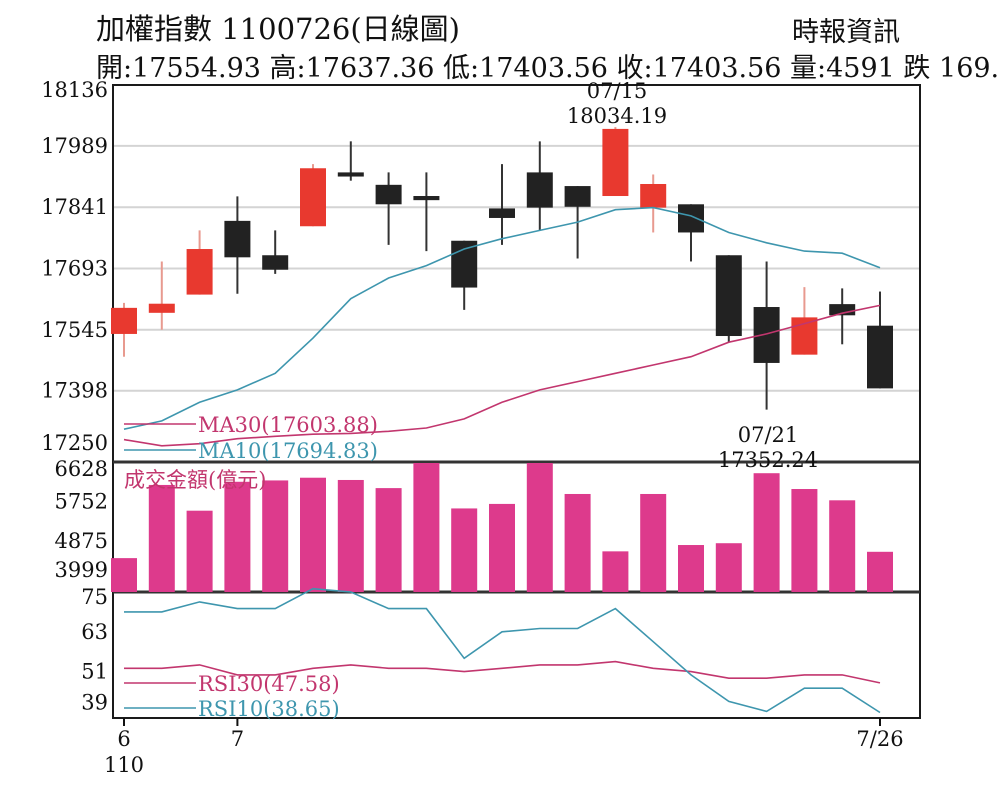  Describe the element at coordinates (74, 443) in the screenshot. I see `price-tick-label: 17250` at that location.